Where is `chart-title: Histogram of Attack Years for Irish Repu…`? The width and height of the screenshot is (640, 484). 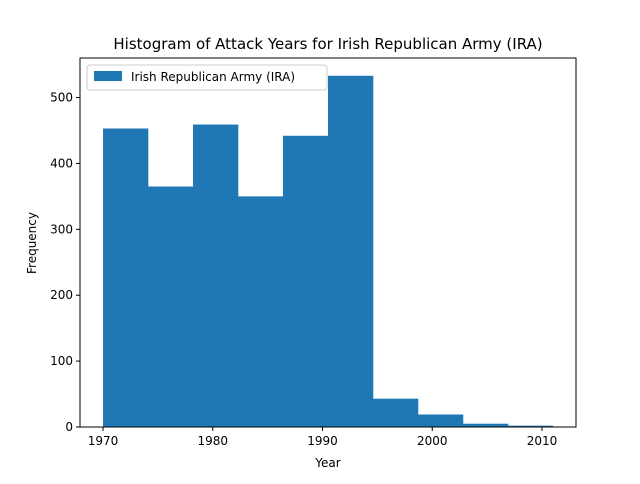
chart-title: Histogram of Attack Years for Irish Repu… is located at coordinates (327, 44).